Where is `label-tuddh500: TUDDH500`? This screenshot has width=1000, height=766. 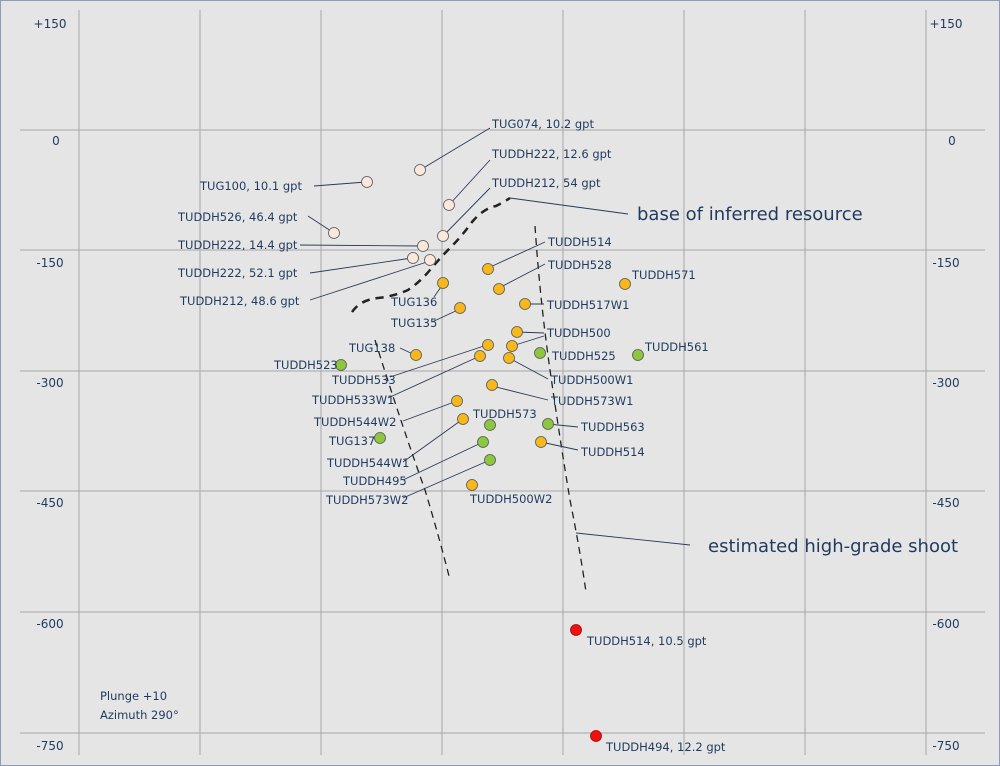
label-tuddh500: TUDDH500 is located at coordinates (578, 333).